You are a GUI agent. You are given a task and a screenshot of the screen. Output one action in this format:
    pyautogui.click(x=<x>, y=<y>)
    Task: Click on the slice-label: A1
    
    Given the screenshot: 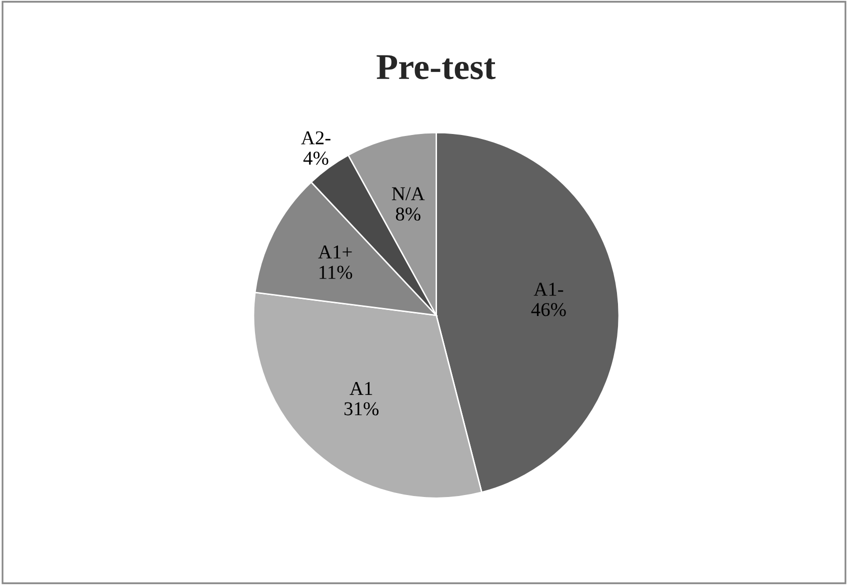 What is the action you would take?
    pyautogui.click(x=361, y=388)
    